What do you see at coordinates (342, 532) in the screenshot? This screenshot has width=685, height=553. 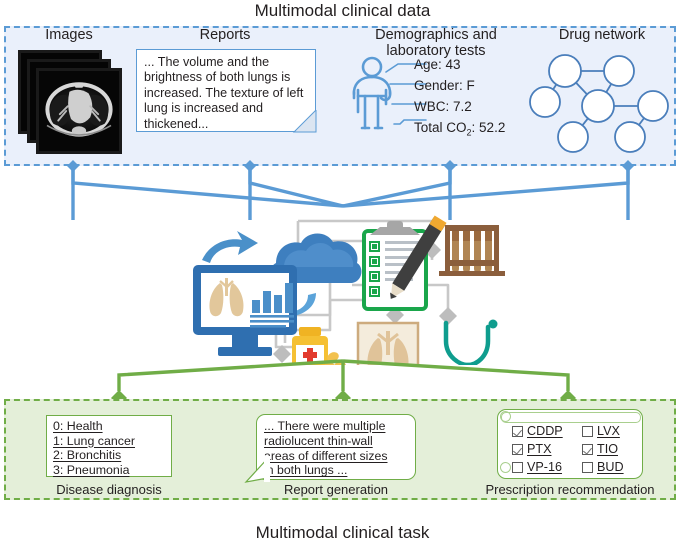 I see `figure-bottom-title: Multimodal clinical task` at bounding box center [342, 532].